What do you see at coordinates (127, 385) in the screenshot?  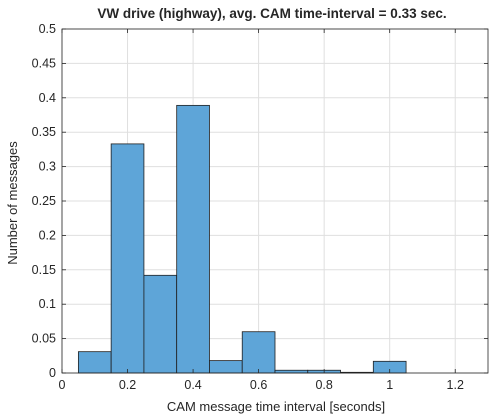 I see `x-tick-label-1: 0.2` at bounding box center [127, 385].